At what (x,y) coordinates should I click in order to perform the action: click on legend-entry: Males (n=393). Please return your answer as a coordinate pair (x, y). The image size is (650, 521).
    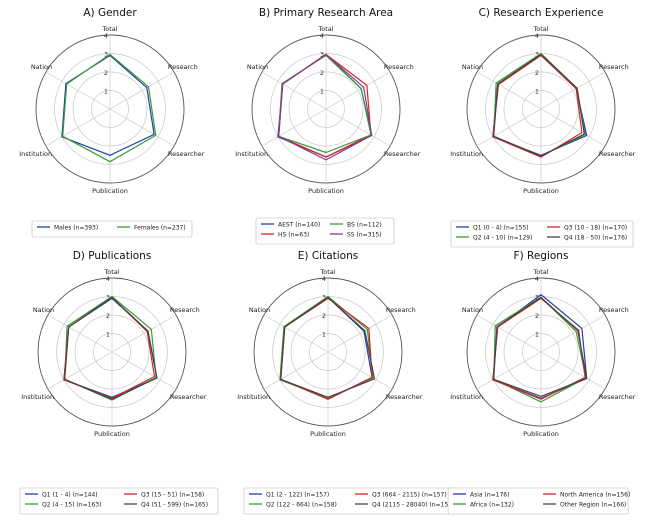
    Looking at the image, I should click on (76, 228).